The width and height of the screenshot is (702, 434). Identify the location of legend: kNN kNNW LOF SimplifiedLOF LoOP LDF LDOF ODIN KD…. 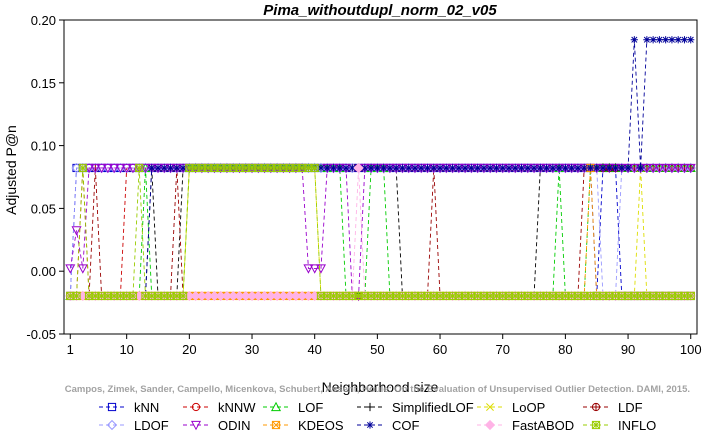
(377, 416).